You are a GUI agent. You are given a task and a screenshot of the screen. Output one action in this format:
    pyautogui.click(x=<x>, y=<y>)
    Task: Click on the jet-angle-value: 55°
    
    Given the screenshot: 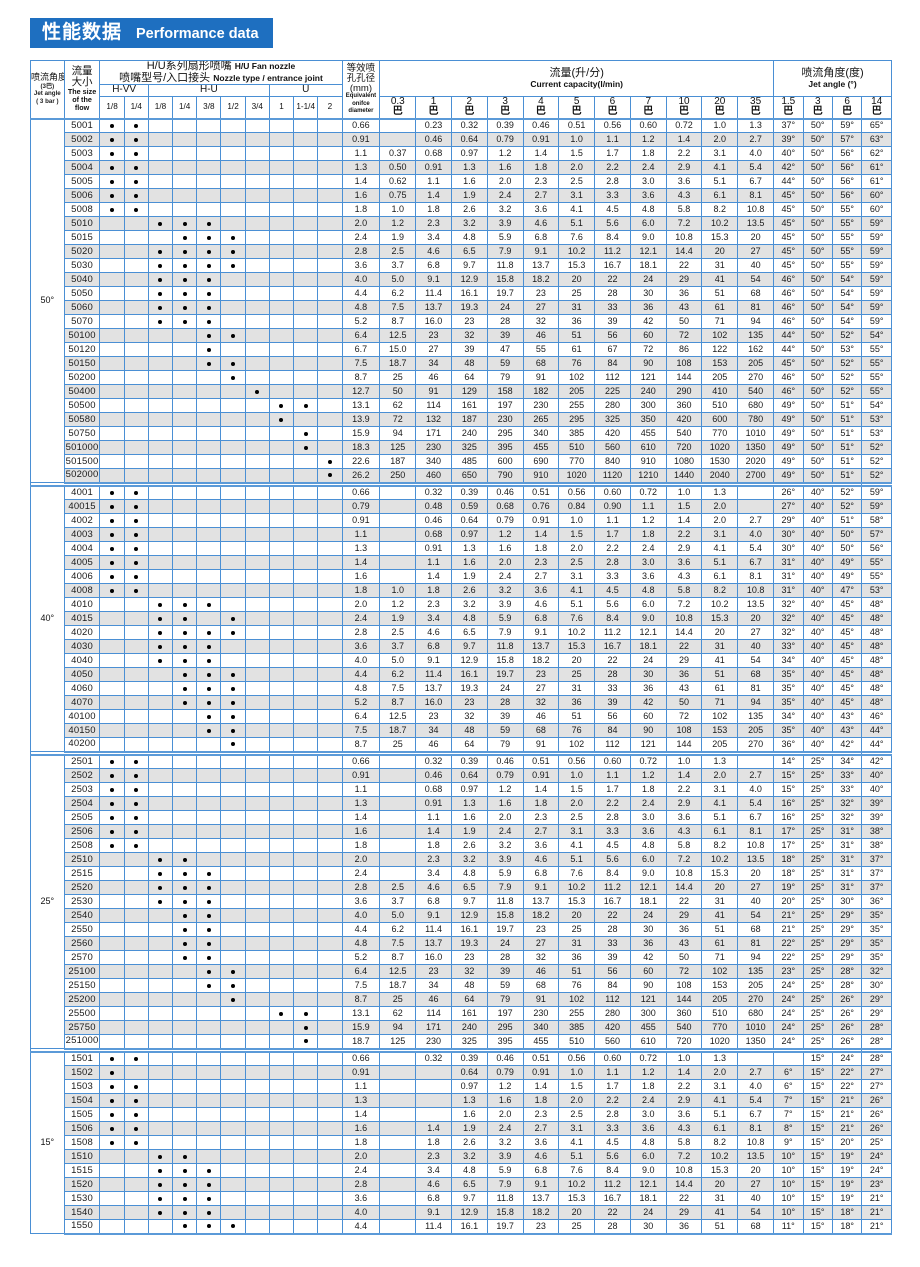 What is the action you would take?
    pyautogui.click(x=876, y=378)
    